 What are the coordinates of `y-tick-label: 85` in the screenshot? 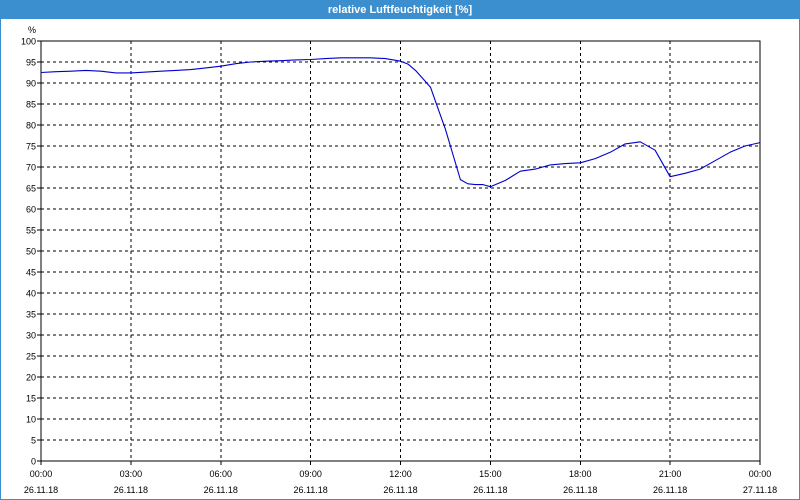 It's located at (31, 105).